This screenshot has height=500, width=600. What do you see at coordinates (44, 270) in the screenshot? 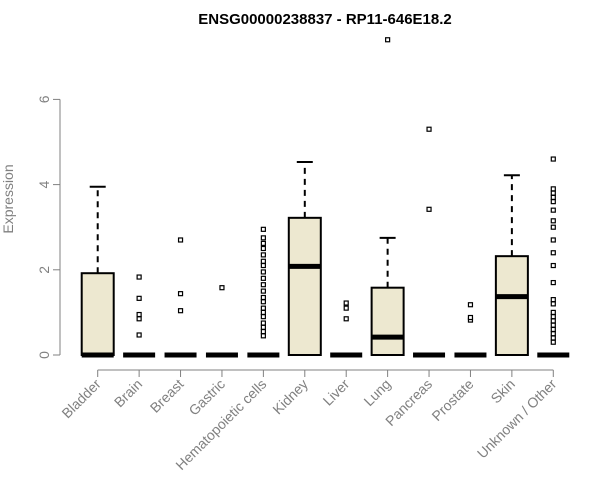
I see `y-tick-label: 2` at bounding box center [44, 270].